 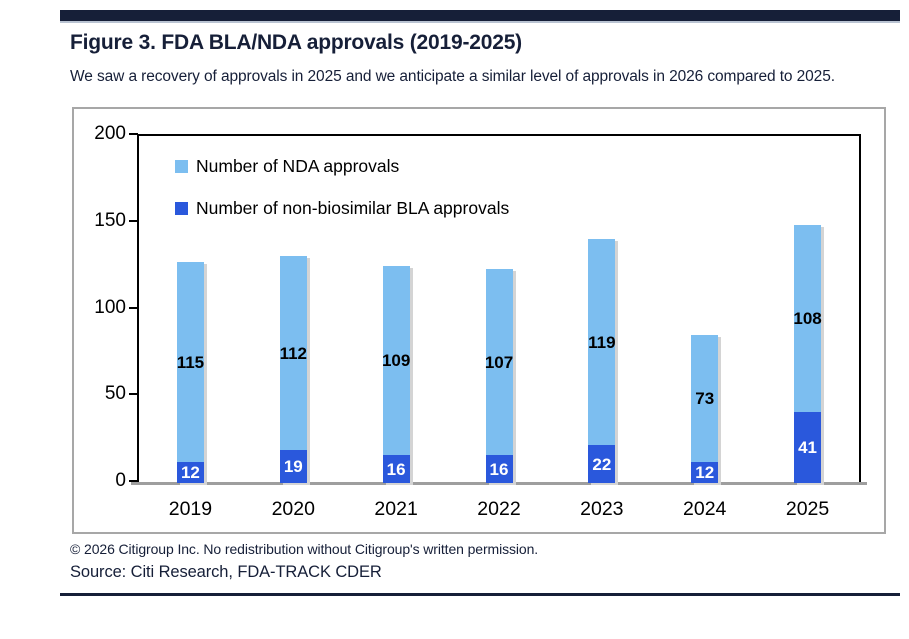 I want to click on y-tick-label-100: 100, so click(x=110, y=307).